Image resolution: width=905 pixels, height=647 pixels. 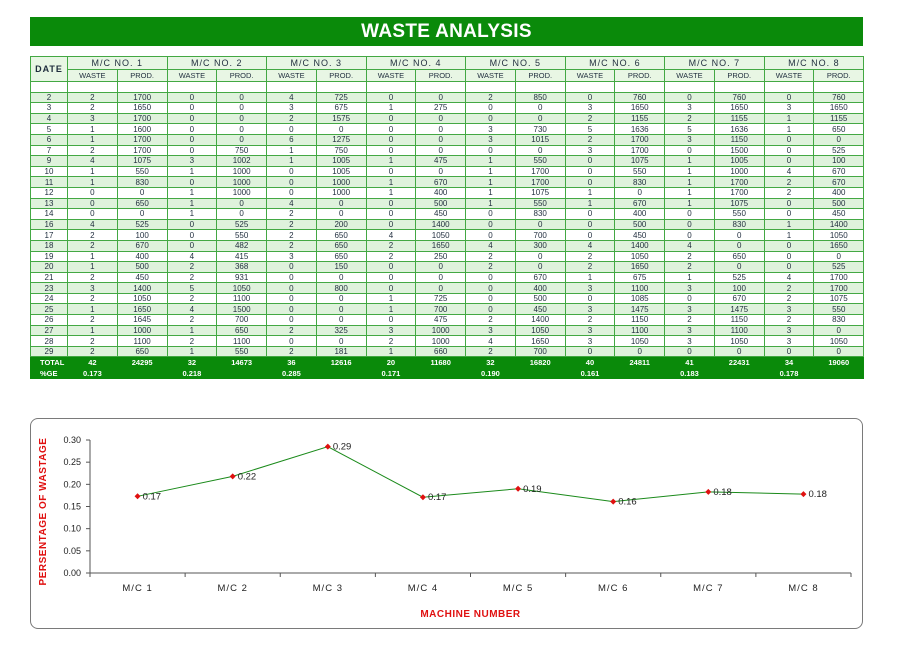 I want to click on table-cell: 1650, so click(x=640, y=267).